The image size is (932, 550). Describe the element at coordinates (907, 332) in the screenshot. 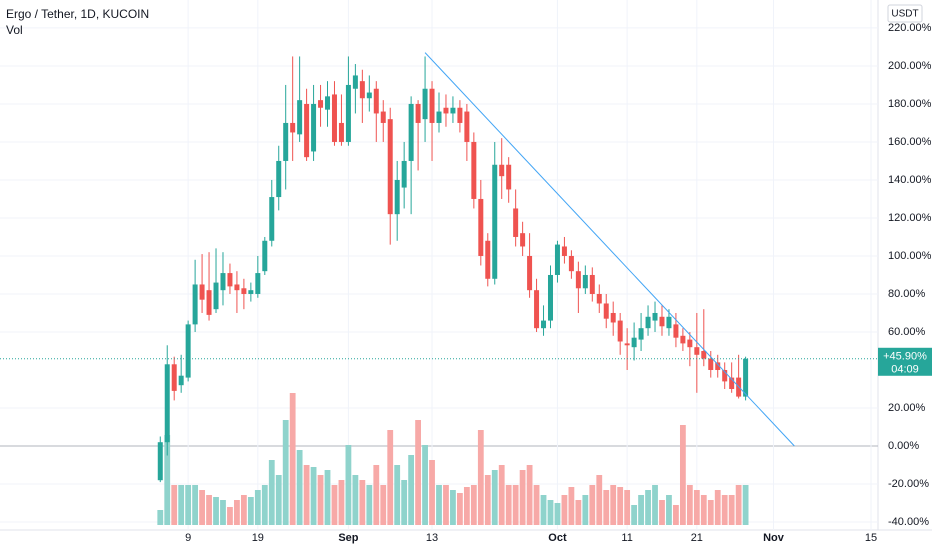

I see `y-tick-label: 60.00%` at that location.